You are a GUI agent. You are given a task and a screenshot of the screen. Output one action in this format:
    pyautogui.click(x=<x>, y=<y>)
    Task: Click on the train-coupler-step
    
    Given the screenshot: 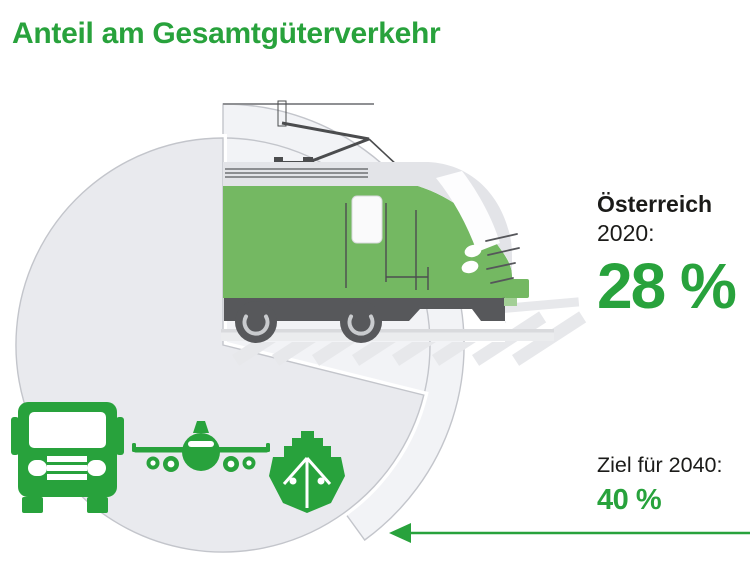 What is the action you would take?
    pyautogui.click(x=510, y=302)
    